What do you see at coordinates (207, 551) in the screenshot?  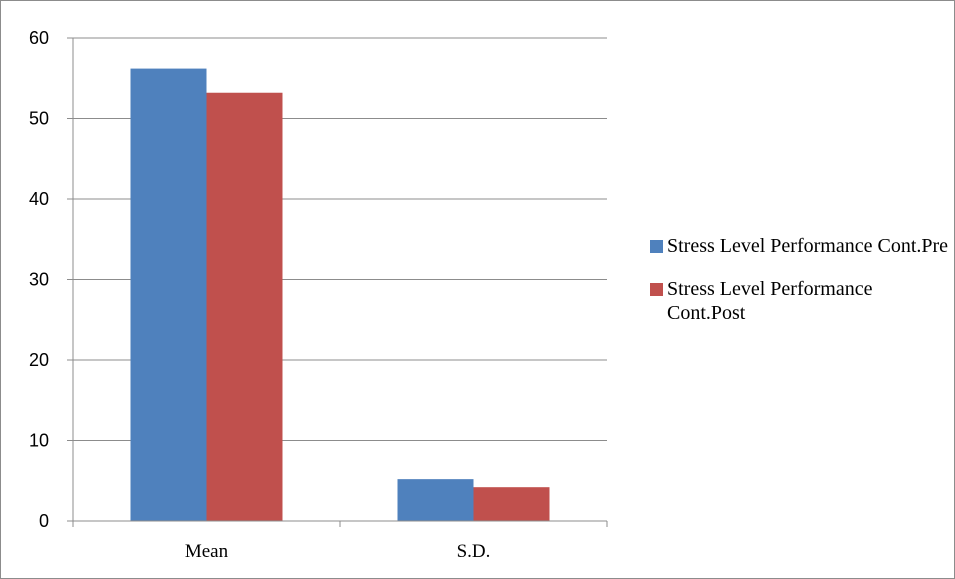 I see `x-tick-label-0: Mean` at bounding box center [207, 551].